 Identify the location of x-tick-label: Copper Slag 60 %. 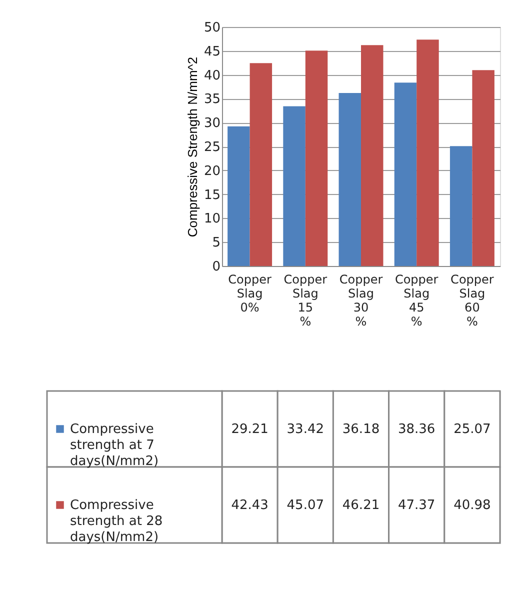
(472, 300).